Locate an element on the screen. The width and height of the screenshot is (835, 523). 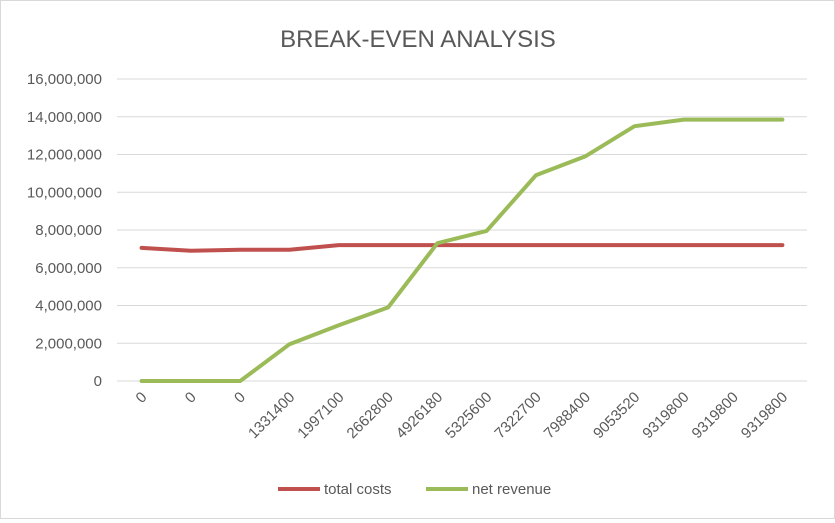
legend-label: total costs is located at coordinates (358, 489).